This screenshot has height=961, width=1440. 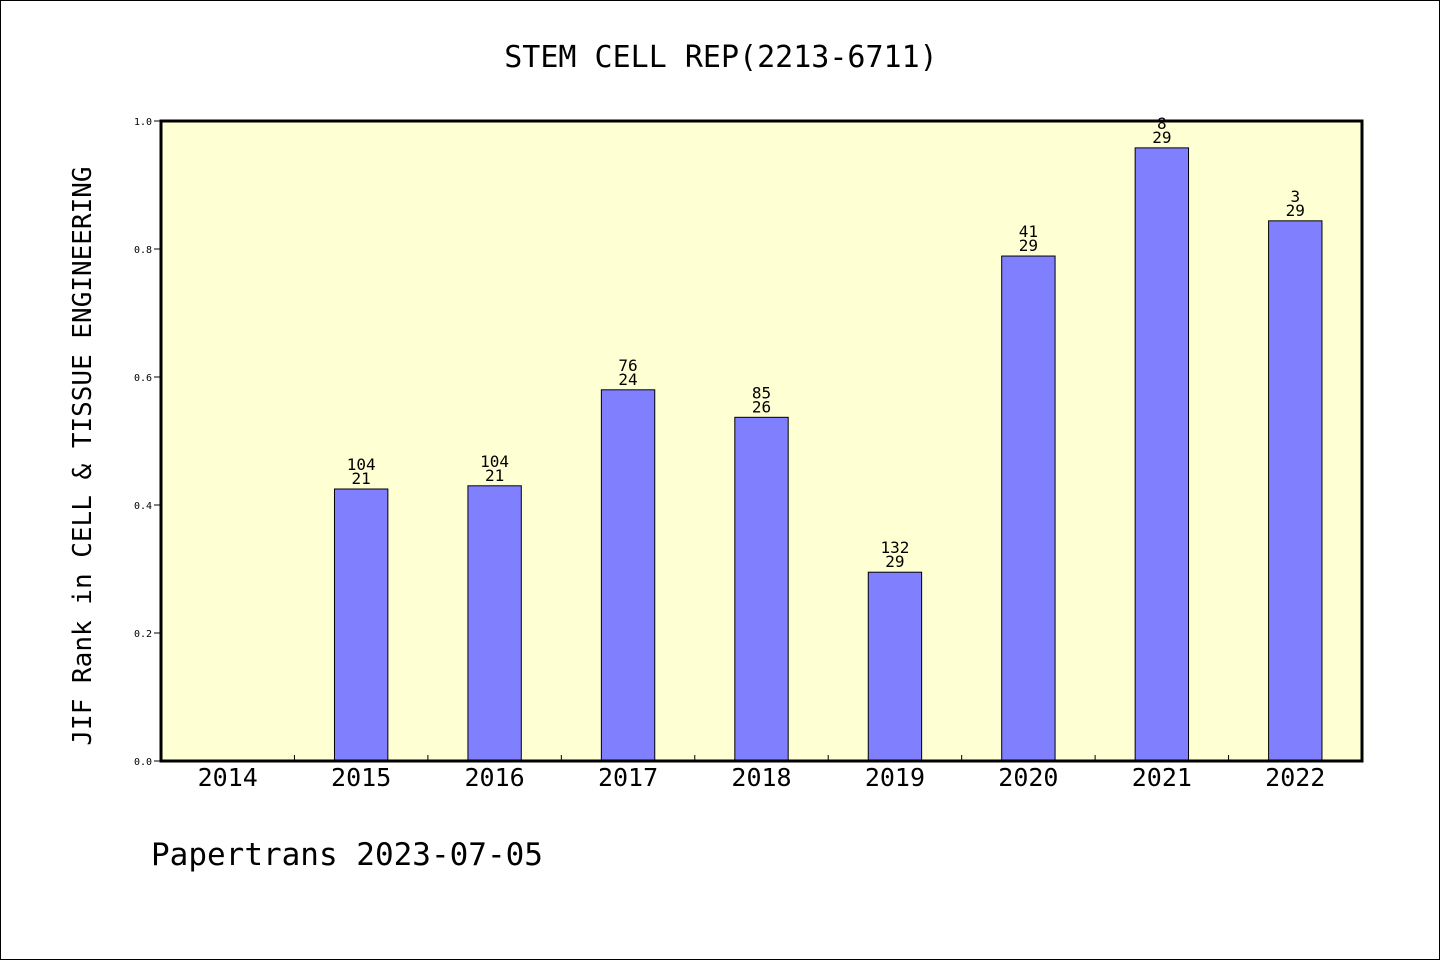 I want to click on bar-label-total: 24, so click(x=627, y=379).